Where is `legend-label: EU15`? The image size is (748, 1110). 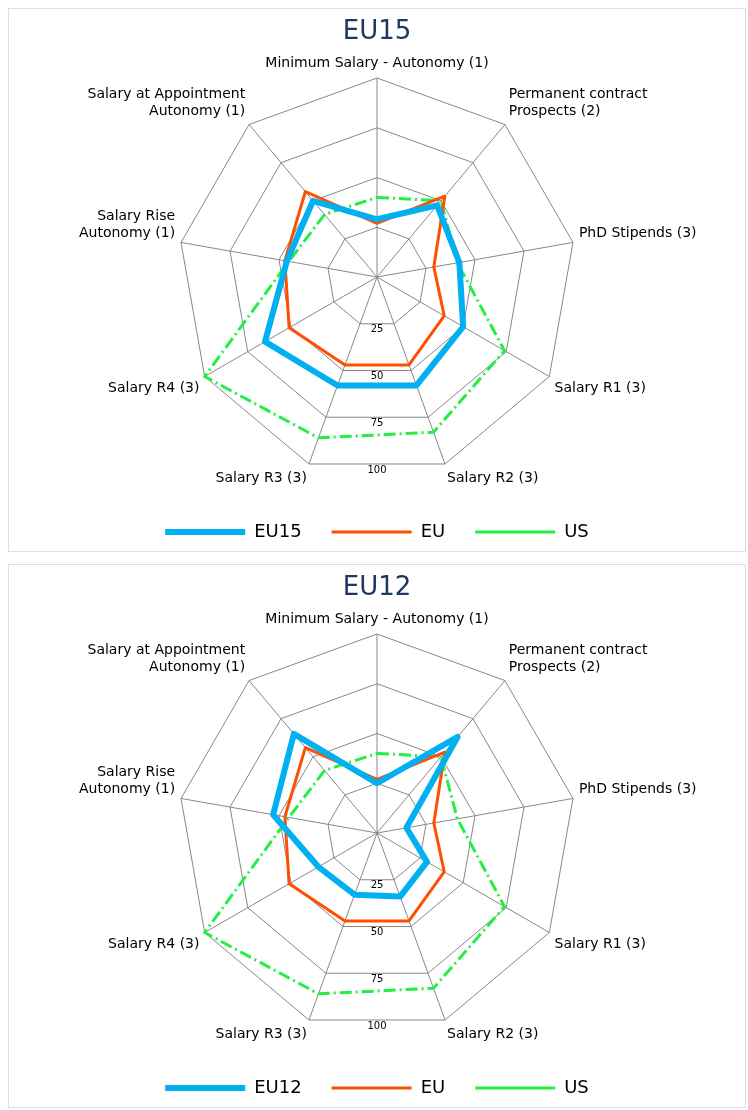 legend-label: EU15 is located at coordinates (278, 530).